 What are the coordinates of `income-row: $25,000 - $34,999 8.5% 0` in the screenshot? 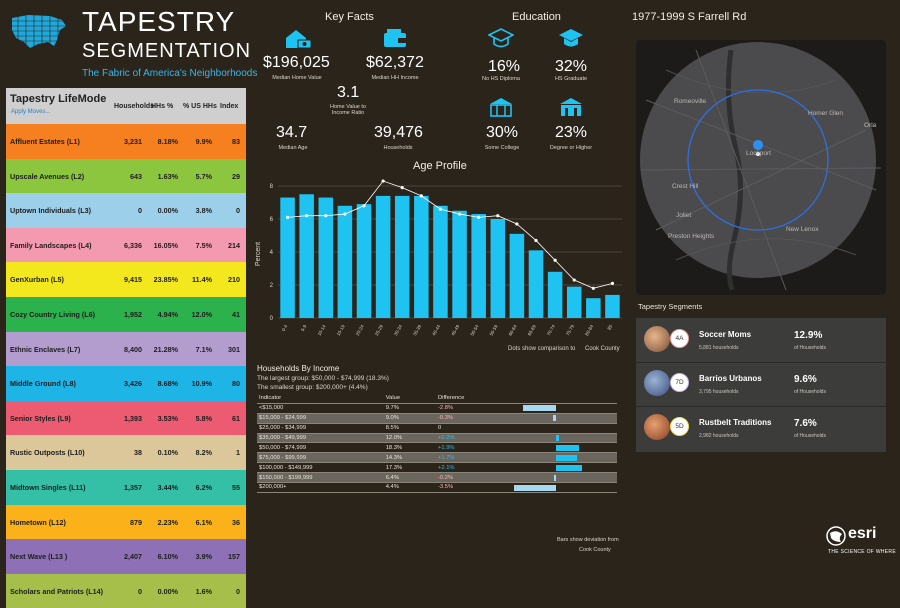 It's located at (437, 428).